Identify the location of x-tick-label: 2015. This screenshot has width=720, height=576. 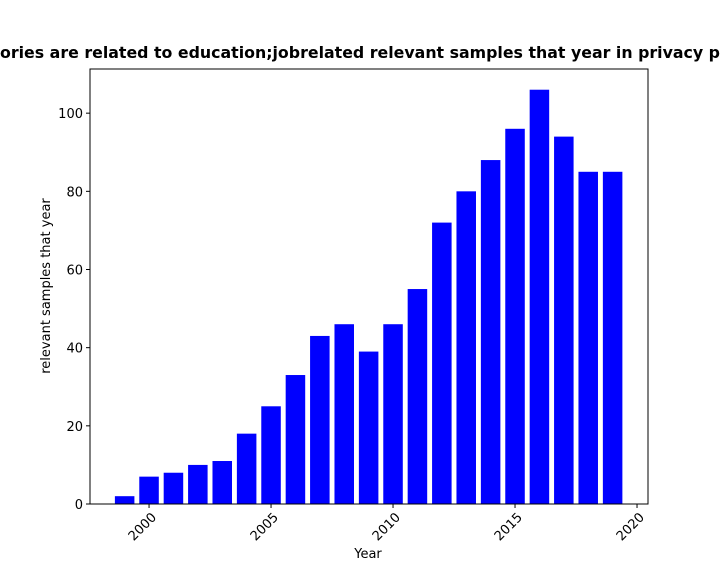
(509, 527).